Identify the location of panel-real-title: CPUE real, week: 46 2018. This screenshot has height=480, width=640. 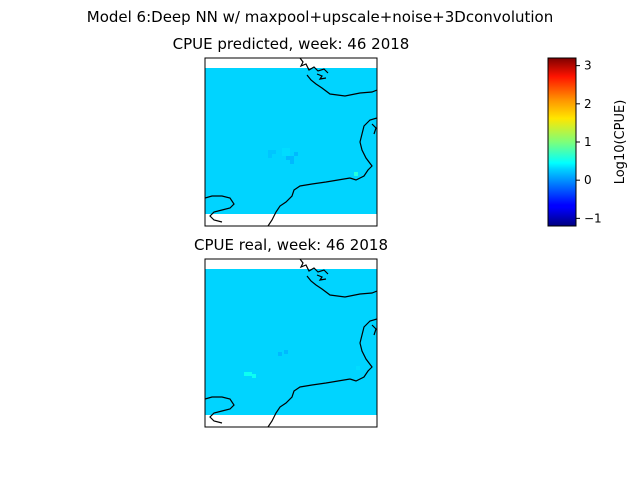
(291, 245).